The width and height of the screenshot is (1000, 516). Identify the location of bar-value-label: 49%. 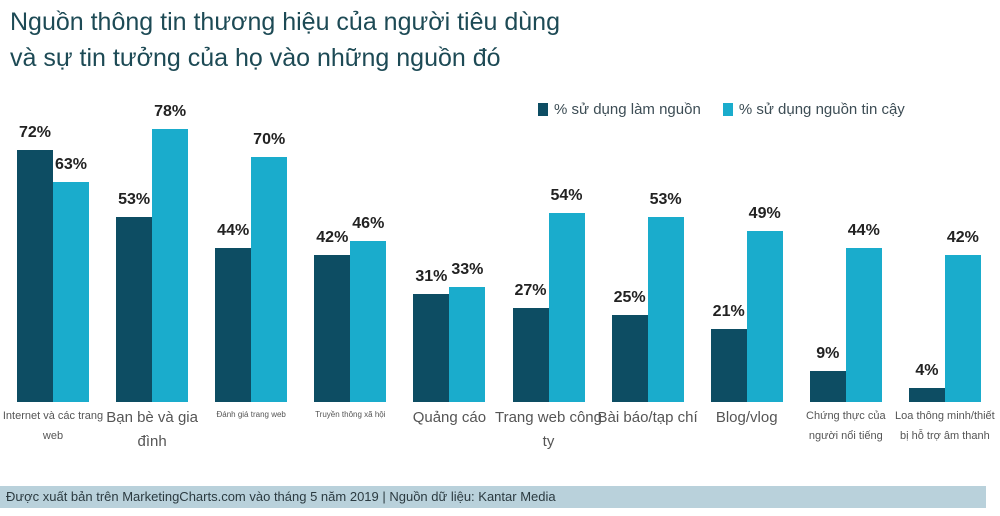
(764, 213).